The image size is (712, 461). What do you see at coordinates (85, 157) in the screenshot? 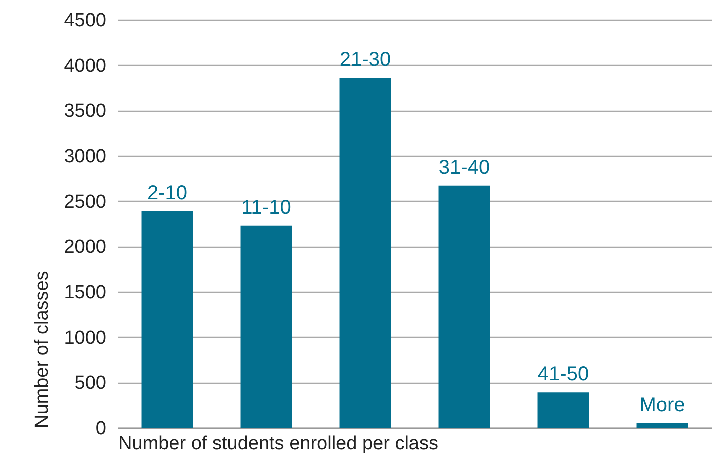
I see `y-tick-label: 3000` at bounding box center [85, 157].